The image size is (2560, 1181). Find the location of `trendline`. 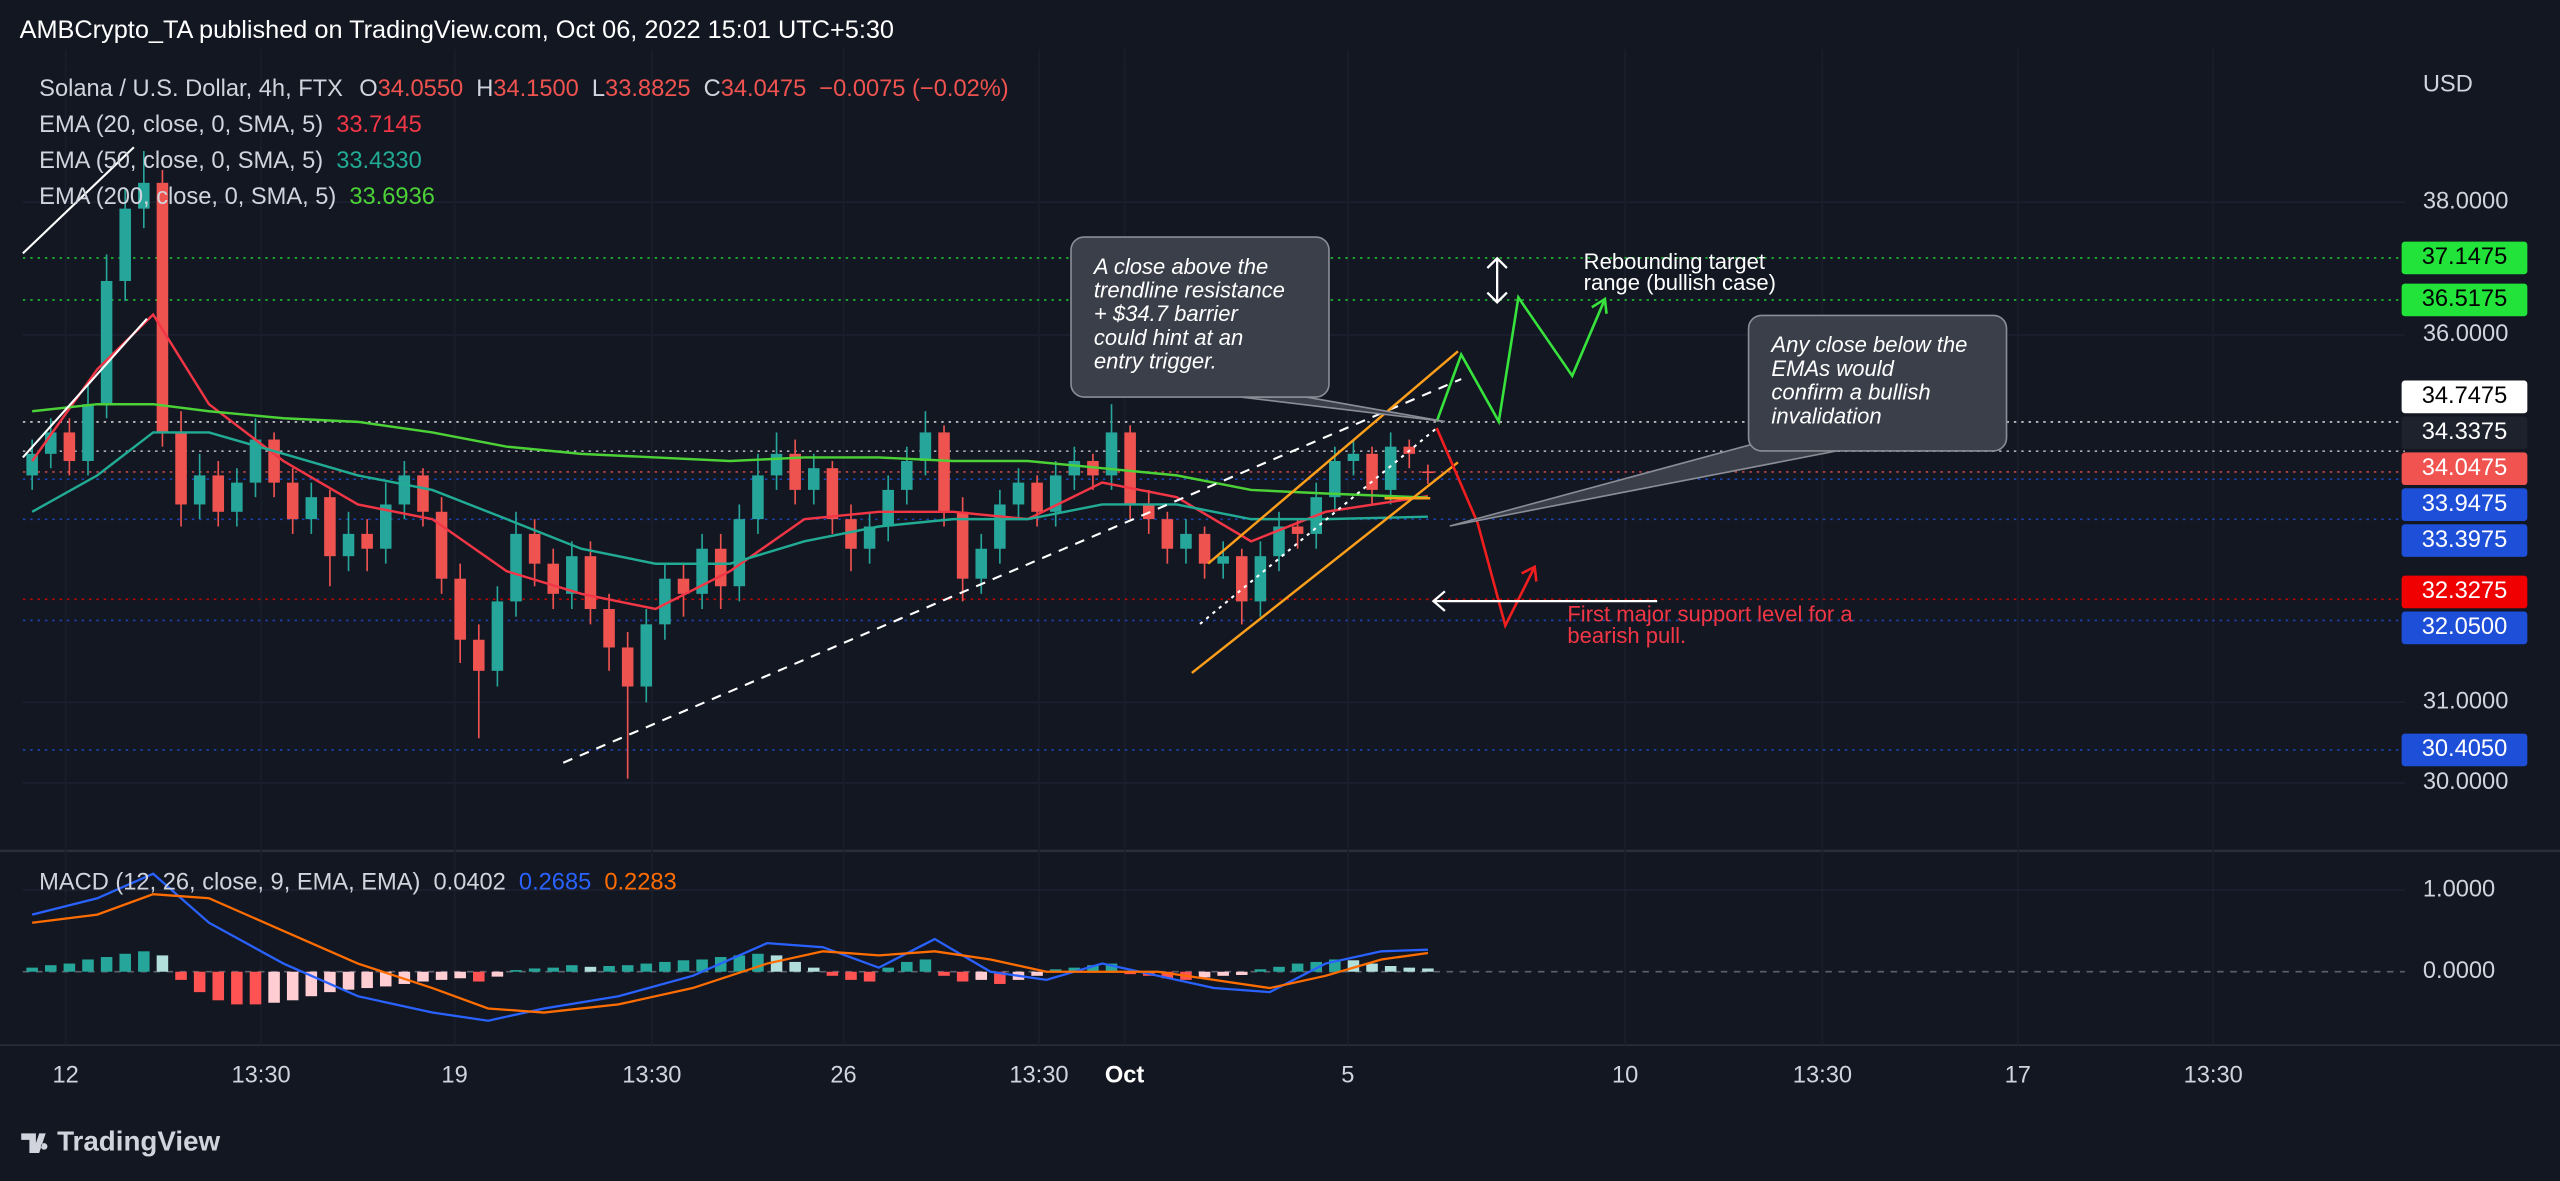

trendline is located at coordinates (78, 200).